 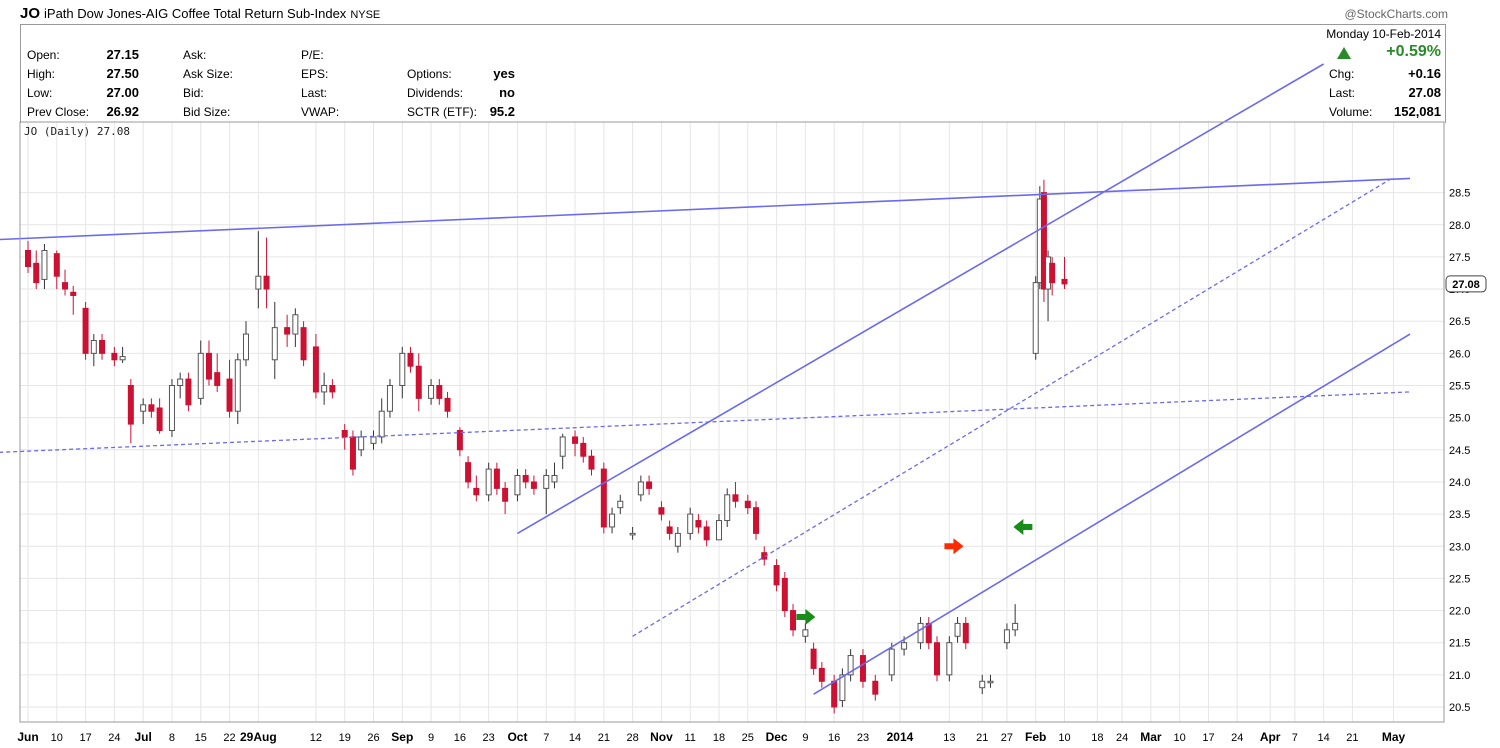 I want to click on open-label: Open:, so click(x=43, y=55).